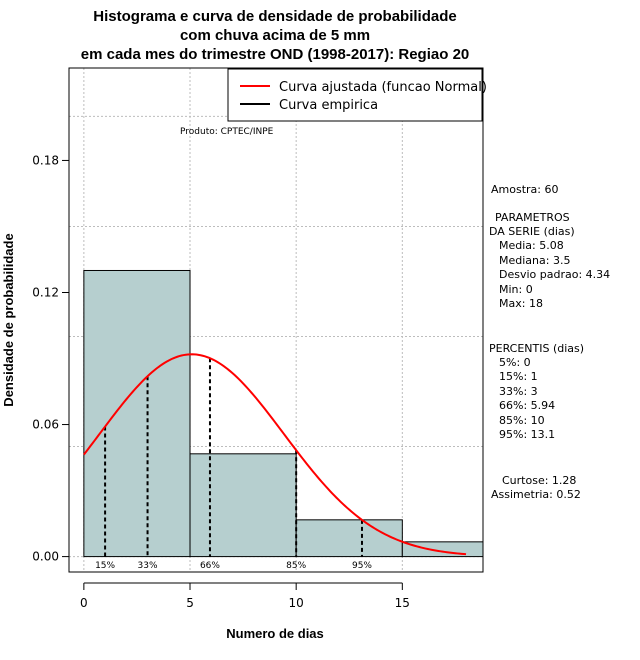 This screenshot has height=660, width=640. I want to click on percentile-lines, so click(233, 457).